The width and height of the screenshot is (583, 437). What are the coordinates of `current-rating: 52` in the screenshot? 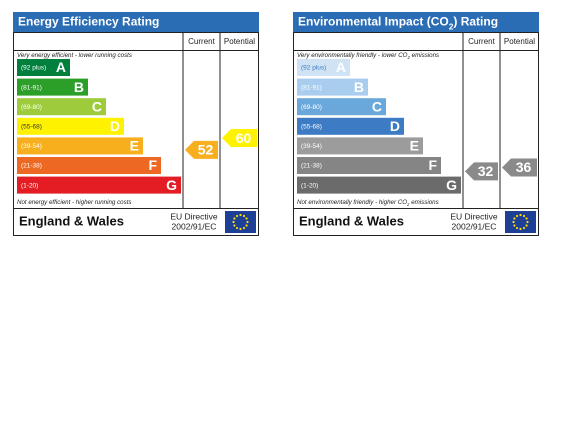 It's located at (206, 150).